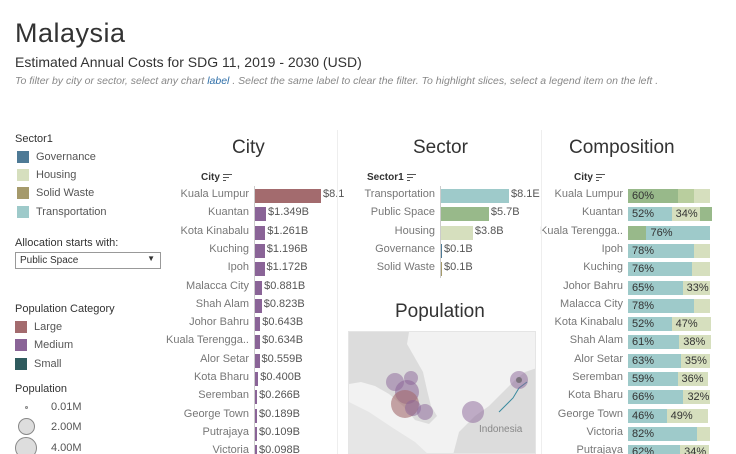  Describe the element at coordinates (216, 177) in the screenshot. I see `city-column-header: City` at that location.